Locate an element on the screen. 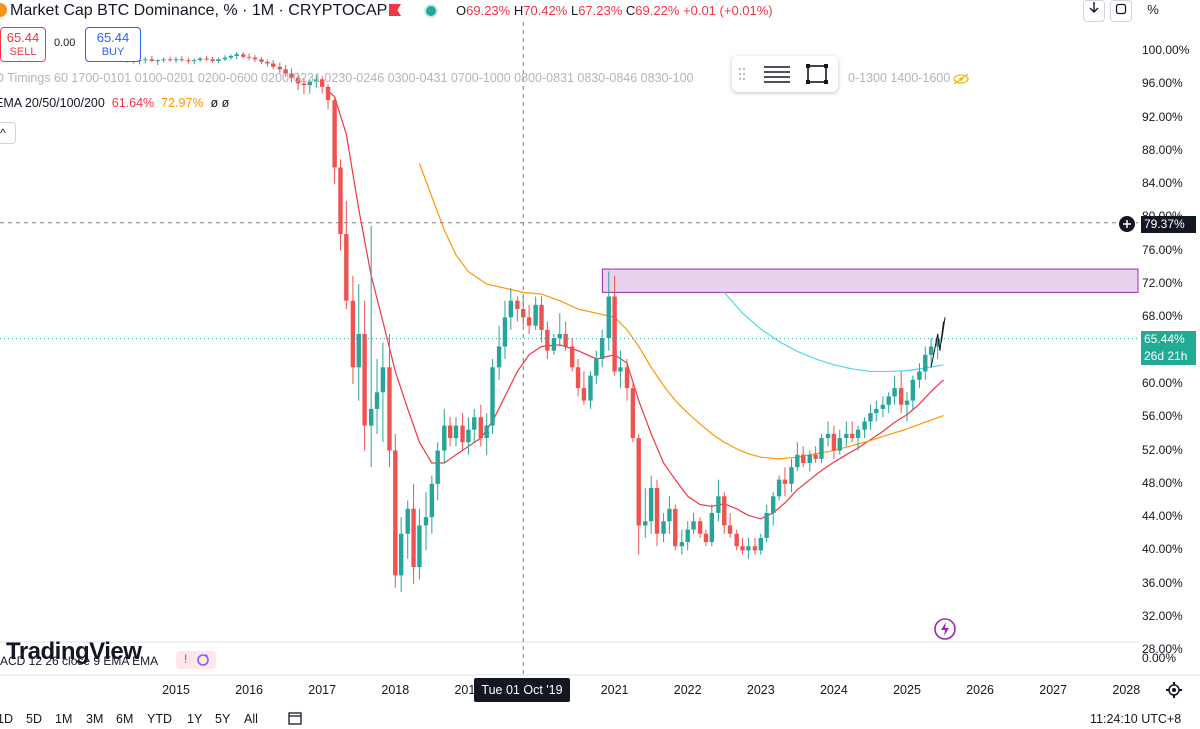  price-tick-label: 40.00% is located at coordinates (1162, 549).